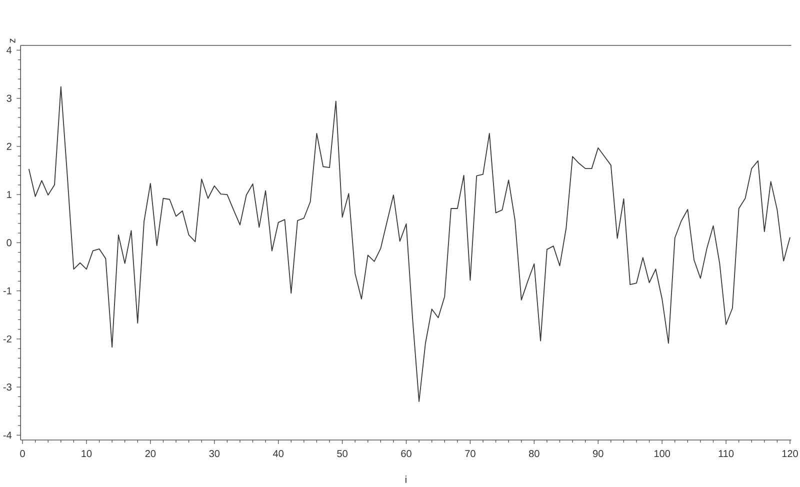 This screenshot has width=800, height=487. What do you see at coordinates (9, 98) in the screenshot?
I see `y-tick-label: 3` at bounding box center [9, 98].